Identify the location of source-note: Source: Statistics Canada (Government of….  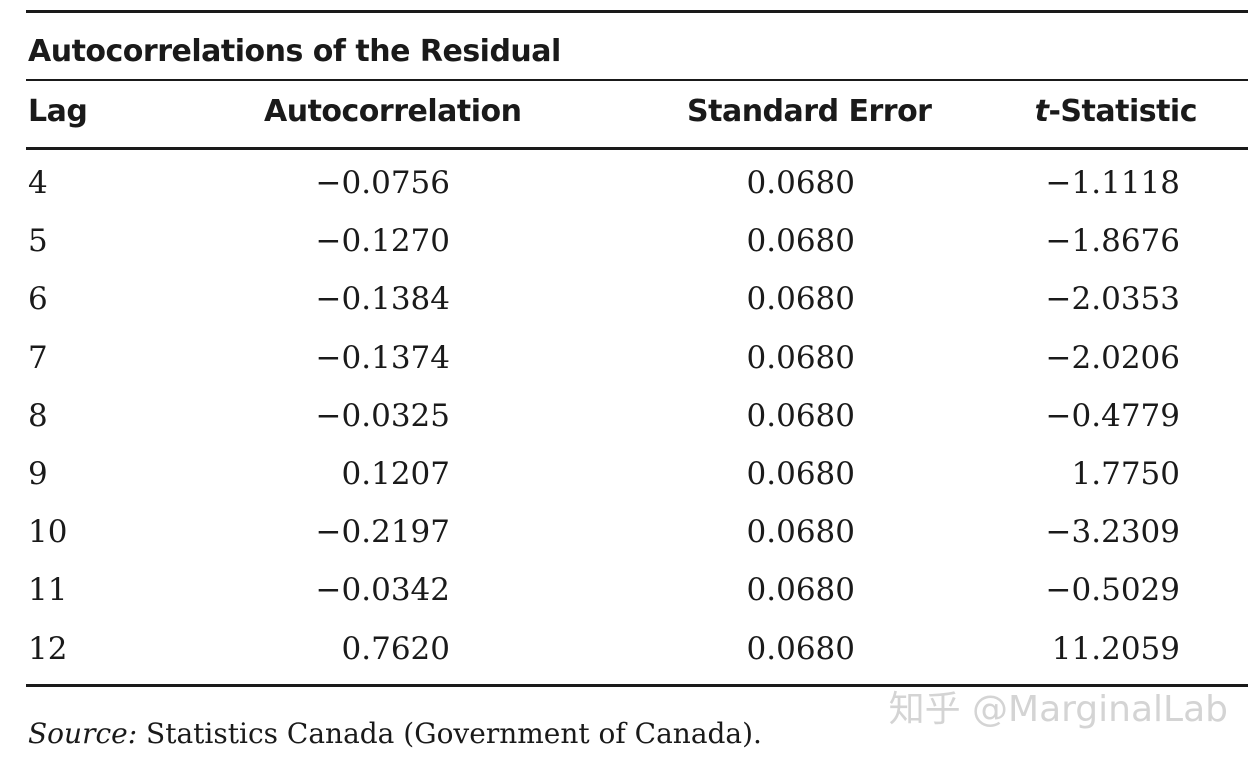
(395, 734).